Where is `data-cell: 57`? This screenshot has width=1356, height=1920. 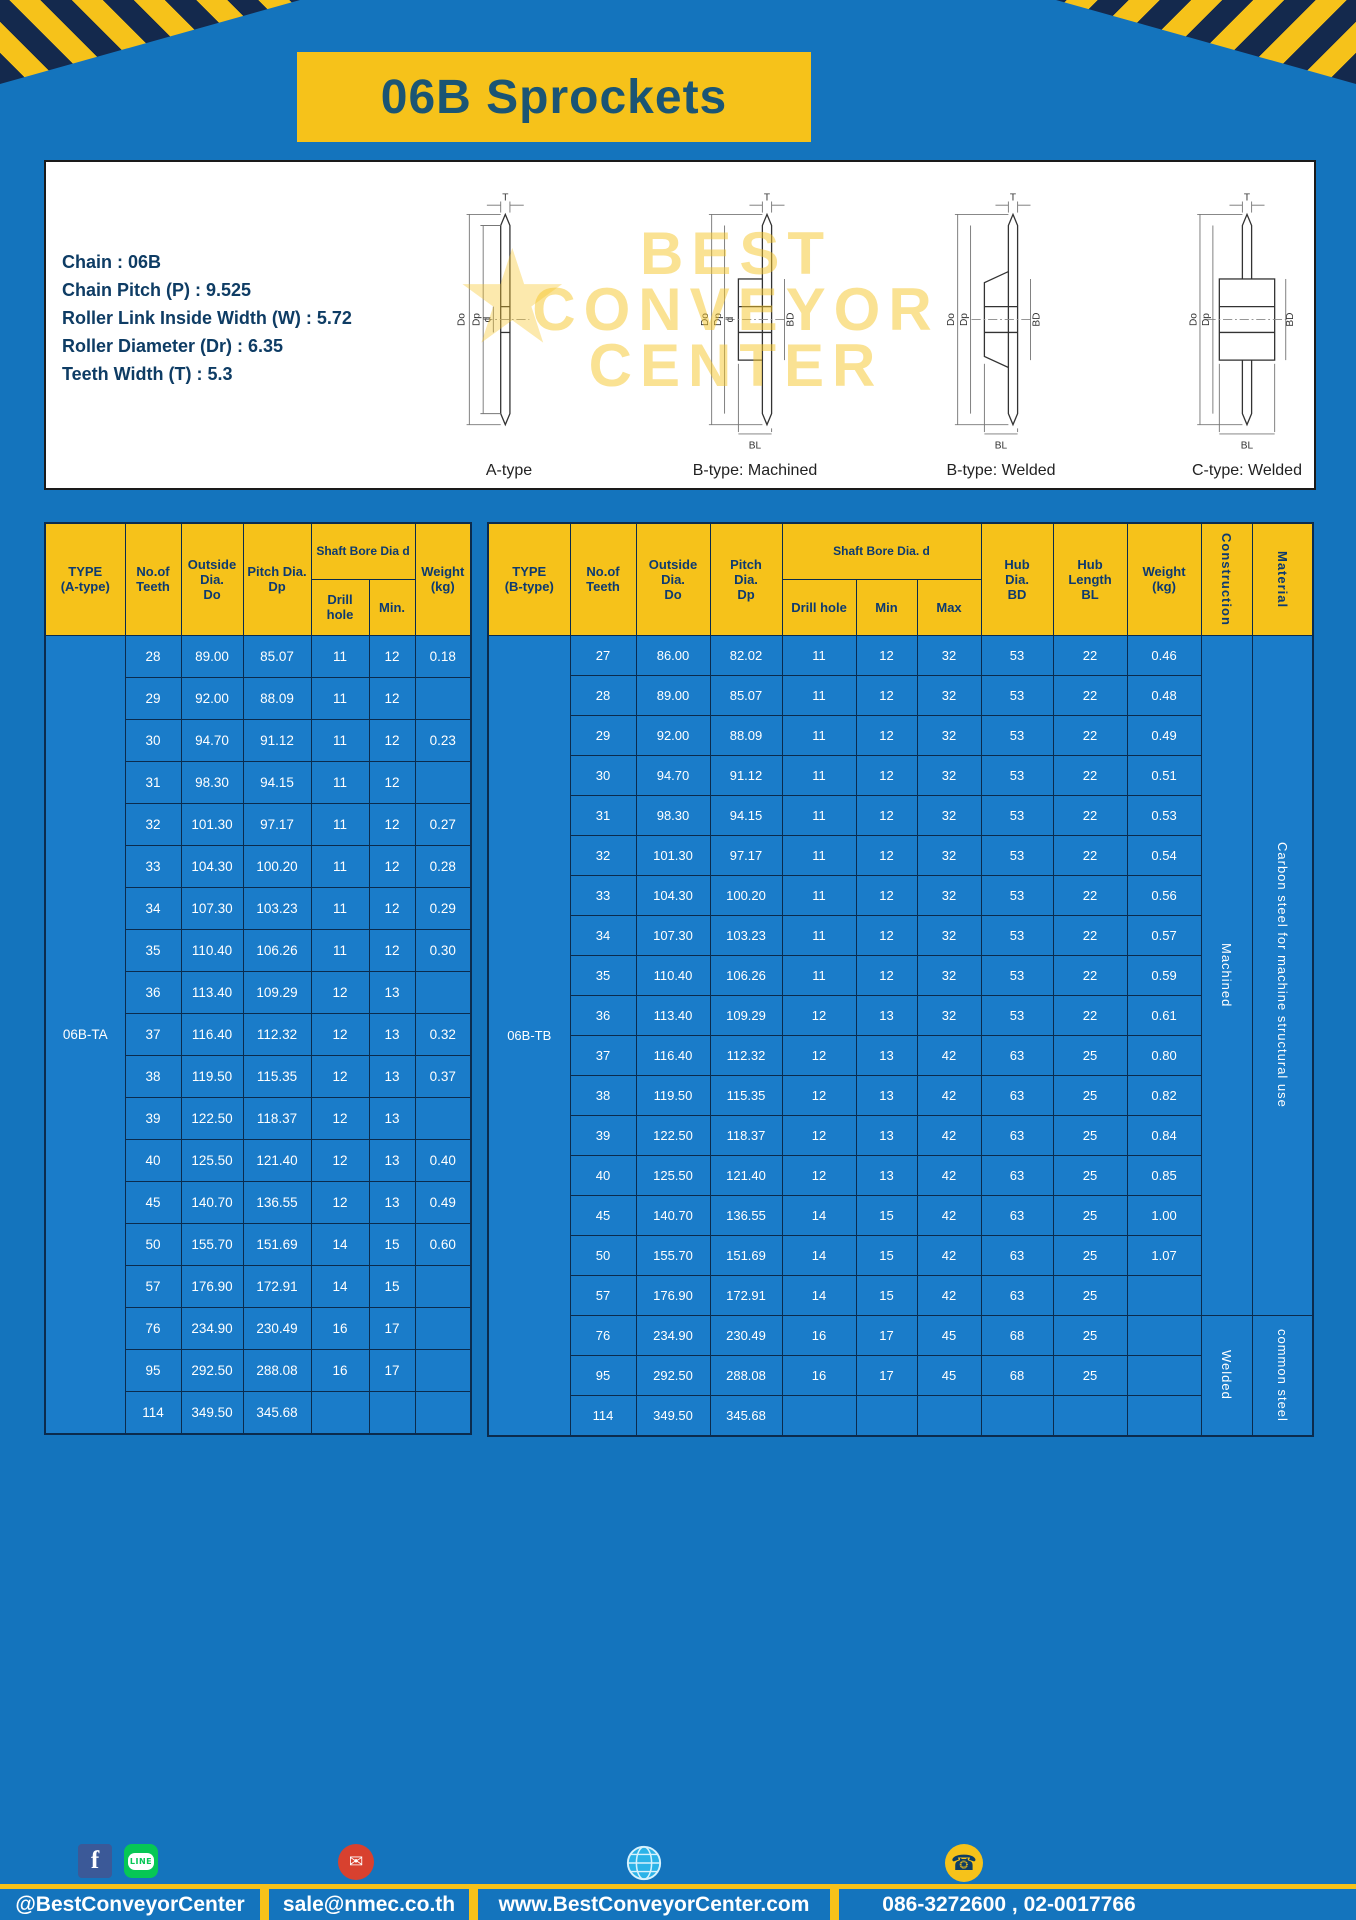 data-cell: 57 is located at coordinates (153, 1286).